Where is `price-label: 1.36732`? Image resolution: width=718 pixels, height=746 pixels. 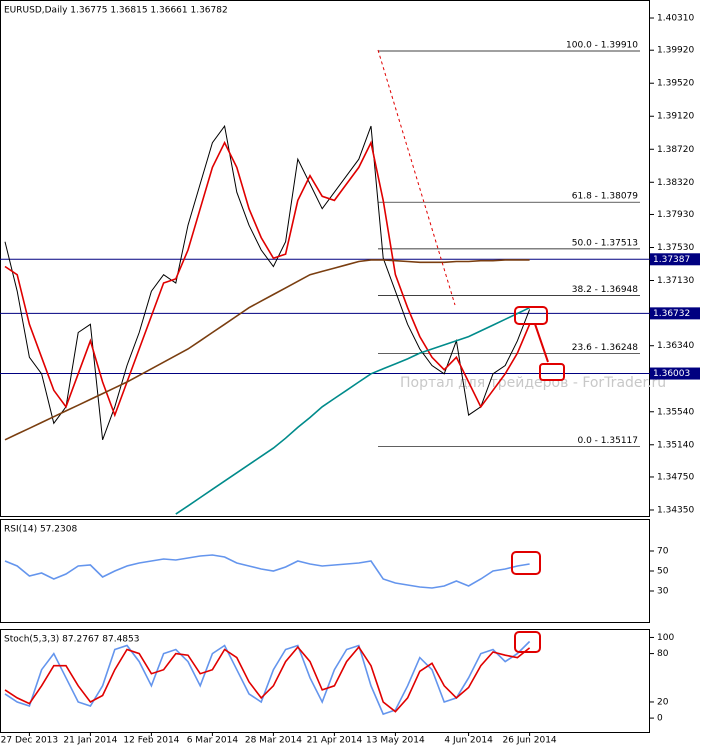
price-label: 1.36732 is located at coordinates (671, 314).